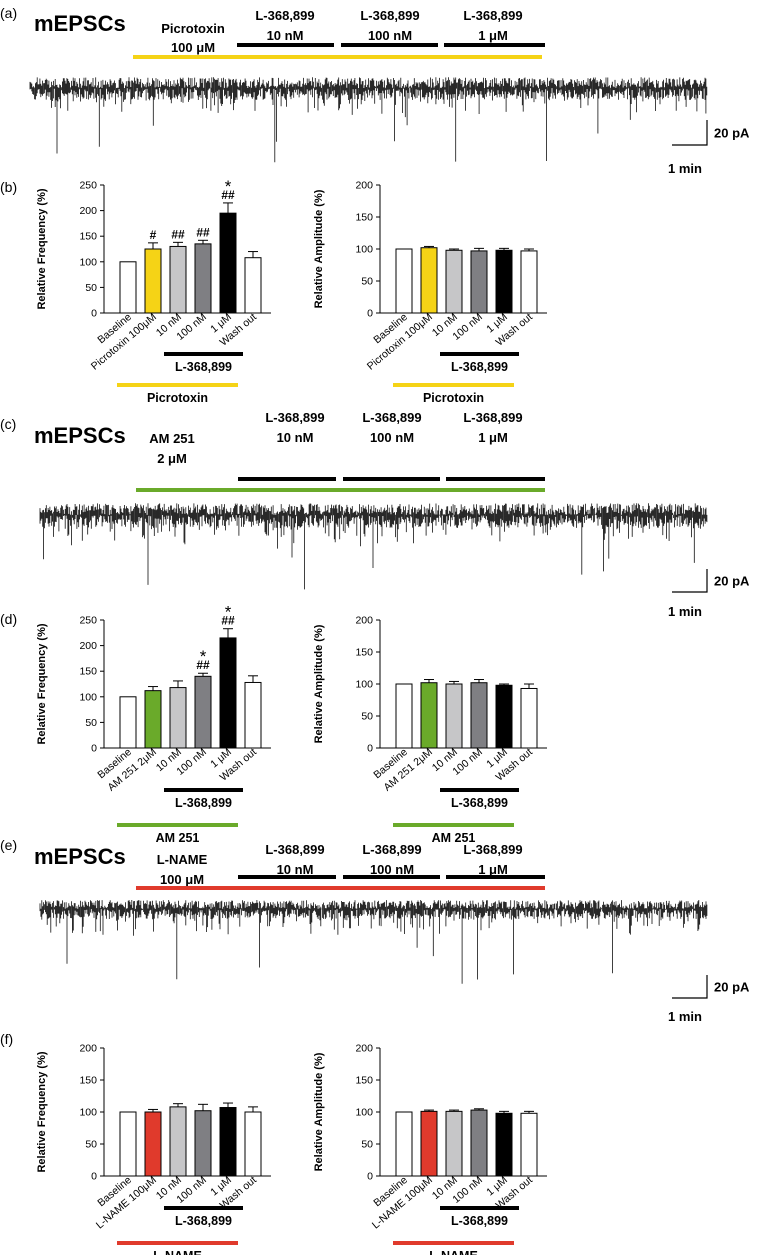 Image resolution: width=760 pixels, height=1255 pixels. Describe the element at coordinates (182, 859) in the screenshot. I see `pre-drug-name: L-NAME` at that location.